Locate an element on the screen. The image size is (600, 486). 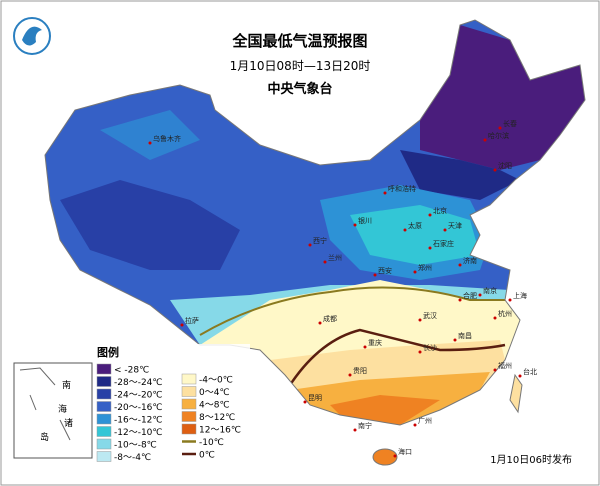
city-label: 长沙 is located at coordinates (430, 347).